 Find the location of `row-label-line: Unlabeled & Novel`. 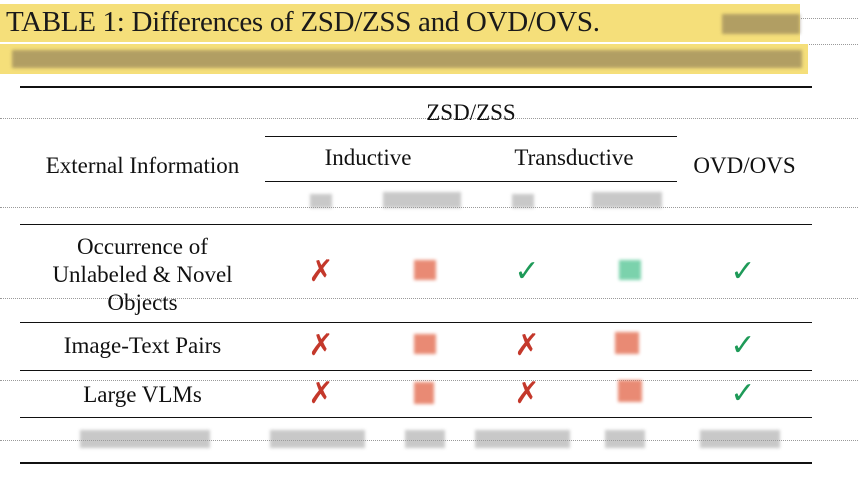

row-label-line: Unlabeled & Novel is located at coordinates (142, 274).